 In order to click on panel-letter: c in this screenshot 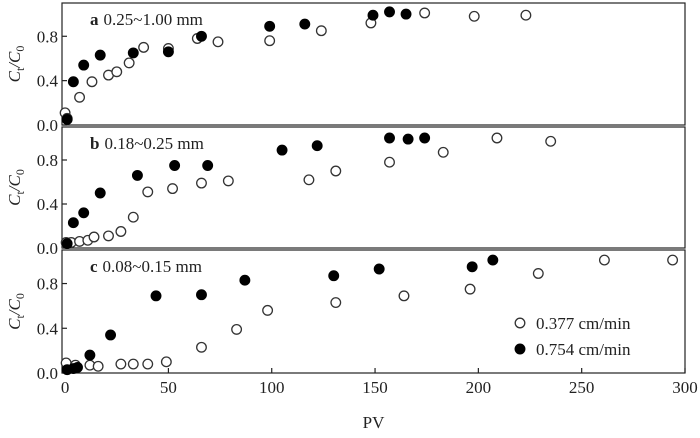, I will do `click(94, 266)`.